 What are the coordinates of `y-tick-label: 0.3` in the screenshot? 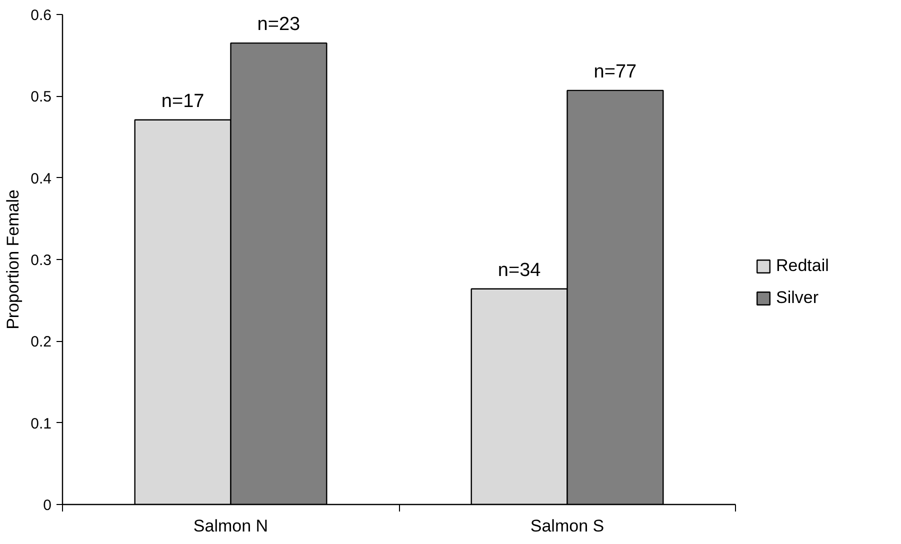 It's located at (41, 260).